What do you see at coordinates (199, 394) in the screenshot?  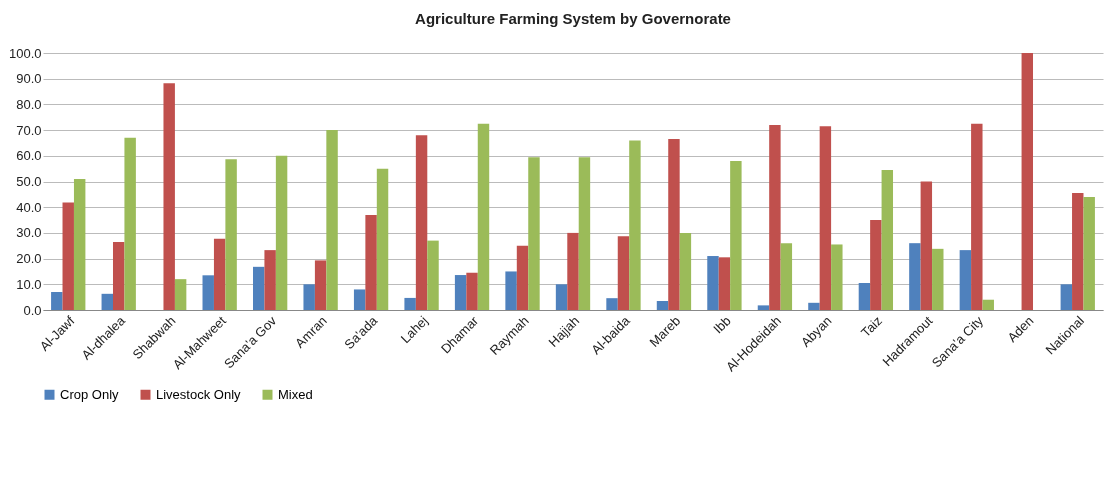 I see `legend-label: Livestock Only` at bounding box center [199, 394].